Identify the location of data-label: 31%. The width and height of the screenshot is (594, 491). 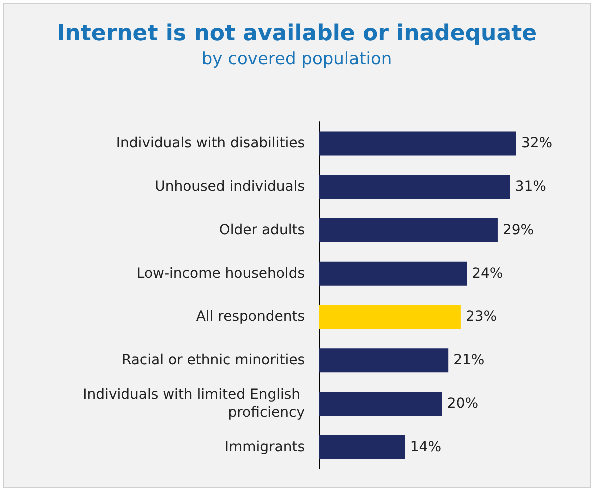
(530, 187).